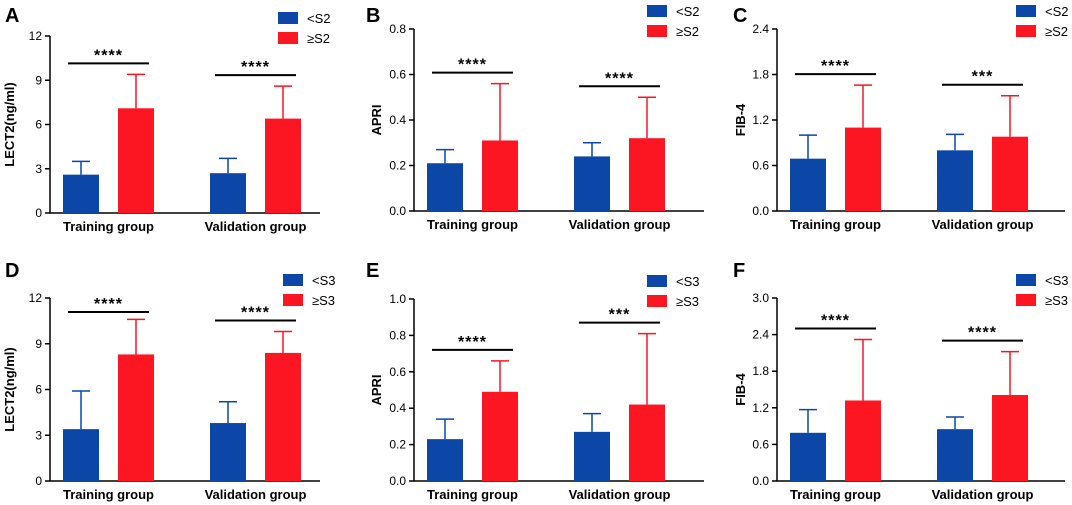 This screenshot has width=1072, height=505. Describe the element at coordinates (12, 271) in the screenshot. I see `panel-letter: D` at that location.